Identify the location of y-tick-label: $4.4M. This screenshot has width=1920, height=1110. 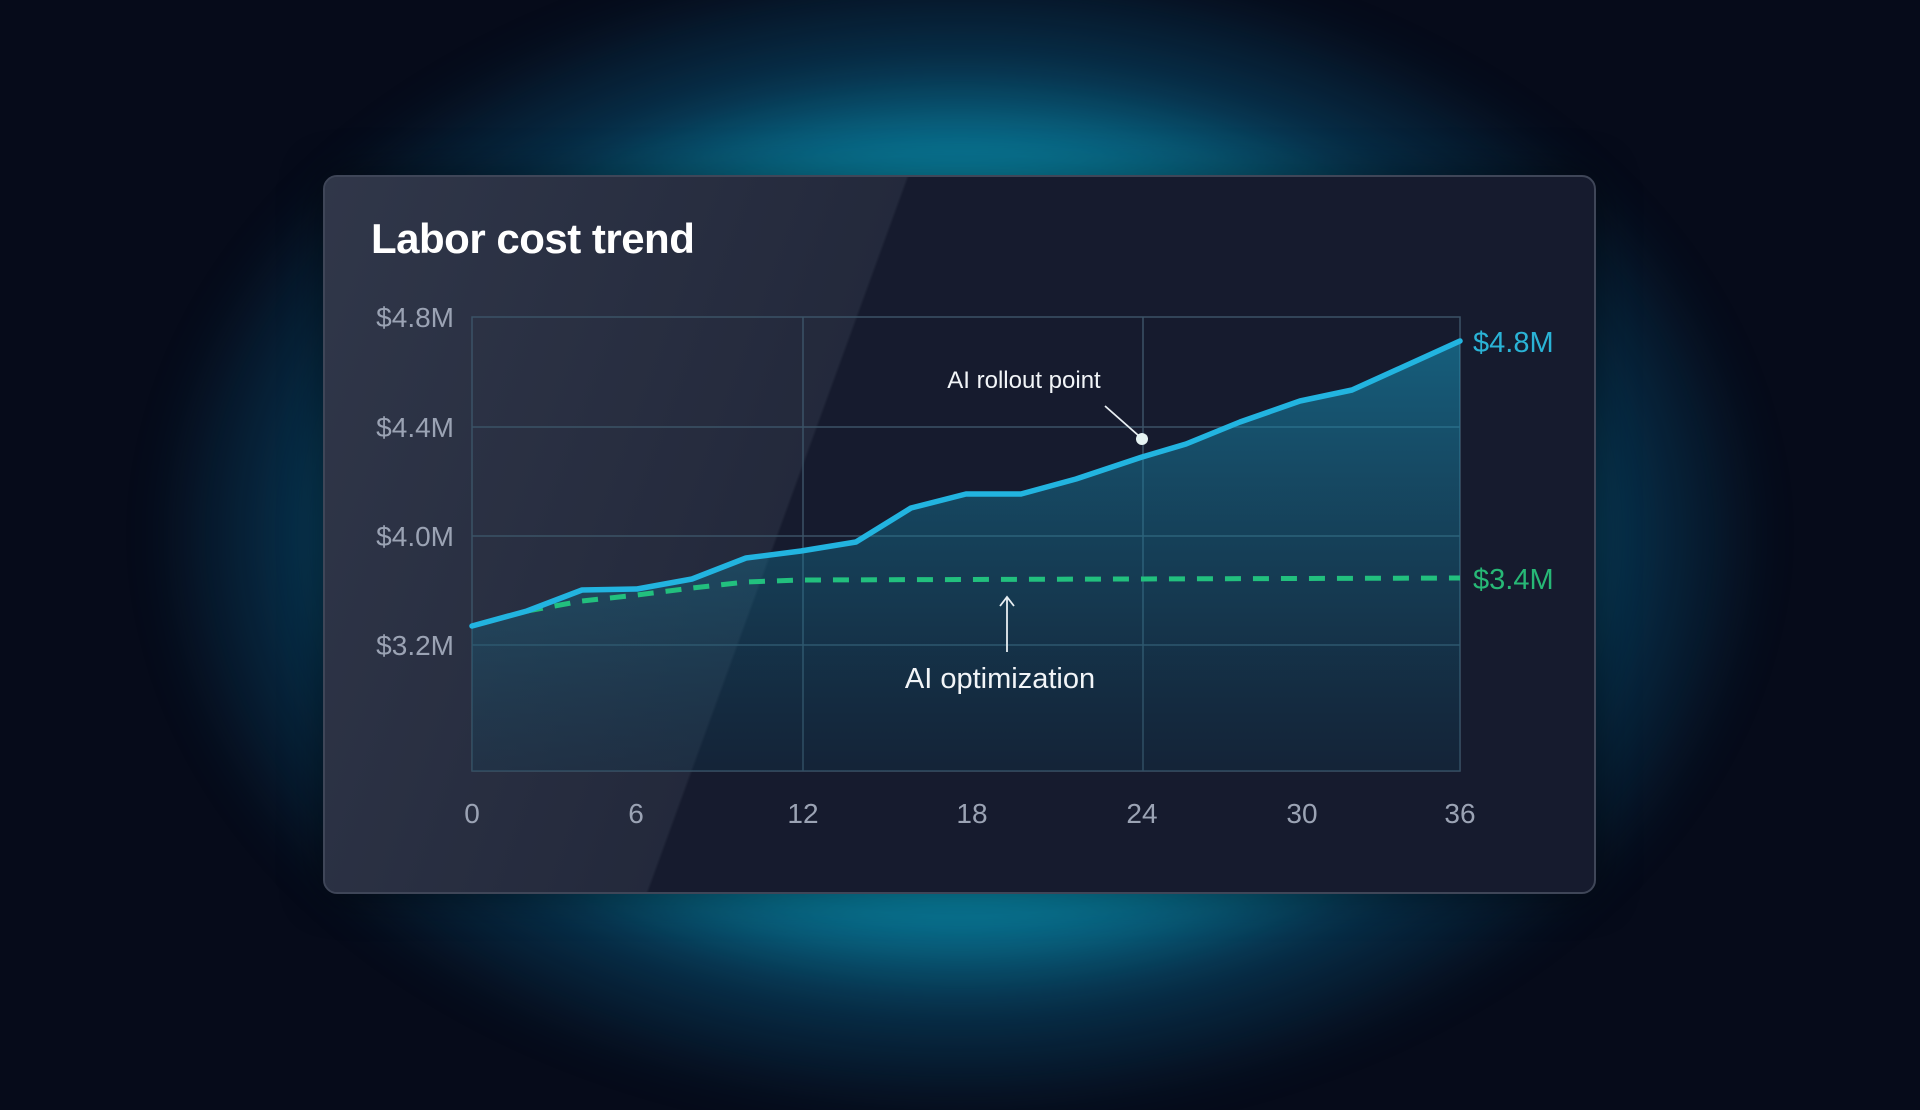
(415, 427).